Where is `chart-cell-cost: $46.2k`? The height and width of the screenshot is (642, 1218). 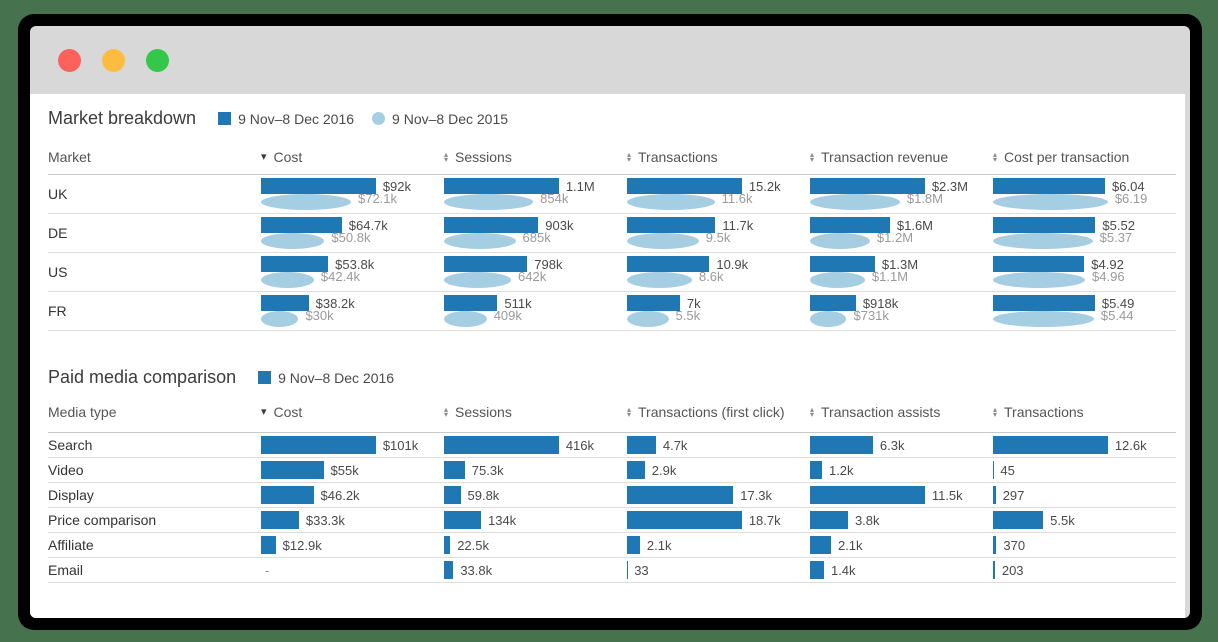
chart-cell-cost: $46.2k is located at coordinates (352, 495).